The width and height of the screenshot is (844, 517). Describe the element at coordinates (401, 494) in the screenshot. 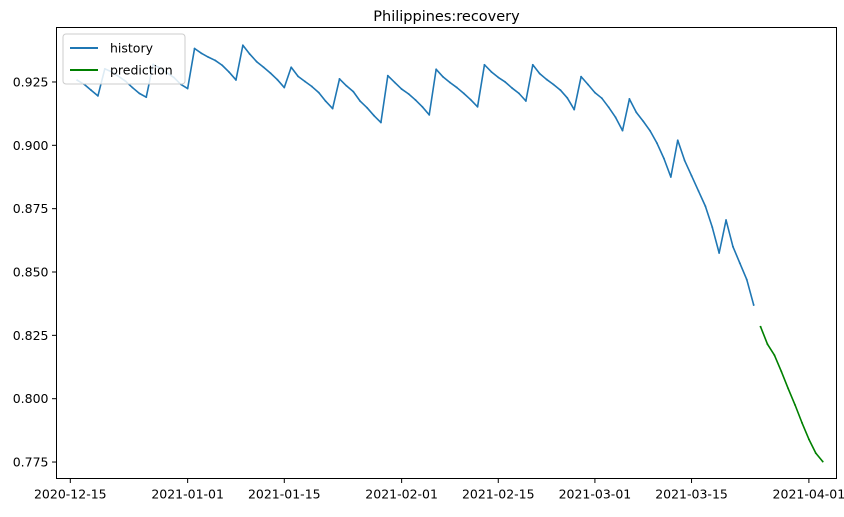

I see `x-tick-label-3: 2021-02-01` at that location.